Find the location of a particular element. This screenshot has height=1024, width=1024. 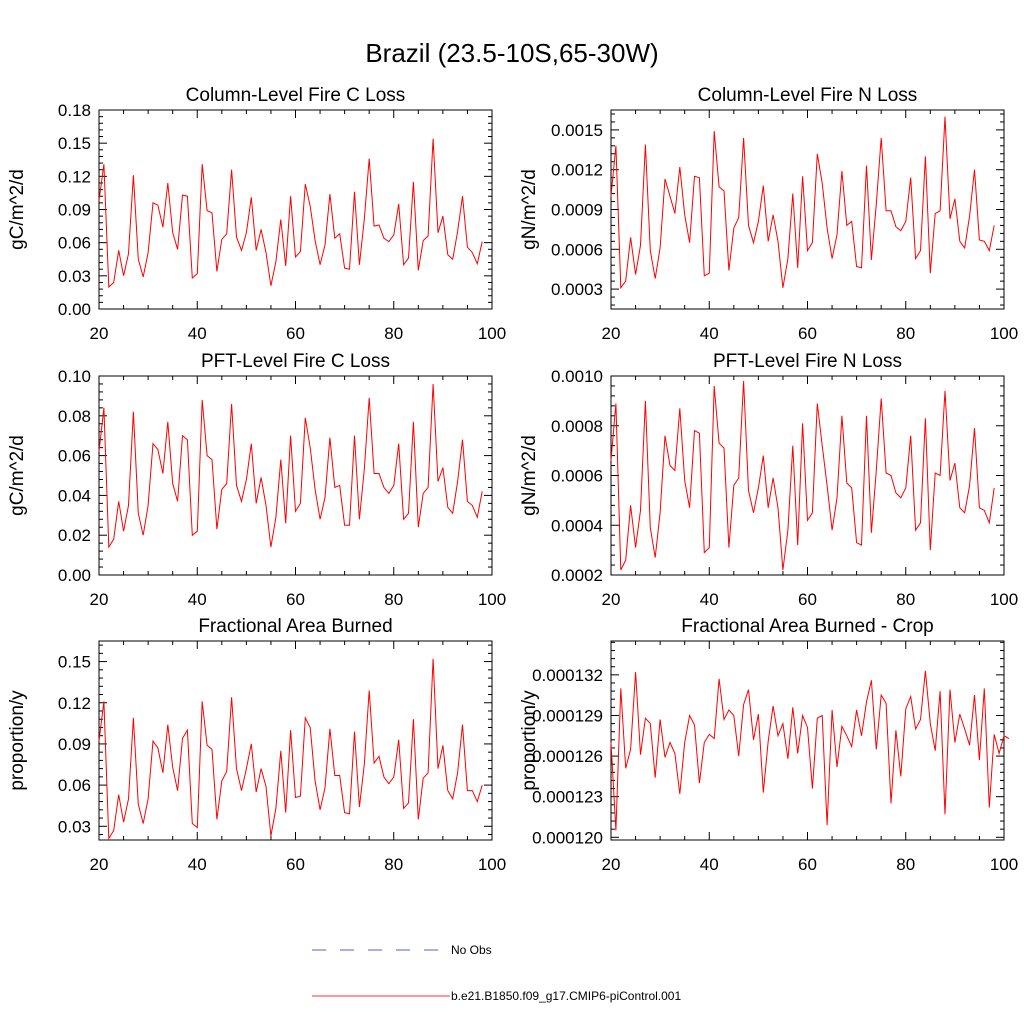

y-tick-label: 0.18 is located at coordinates (74, 110).